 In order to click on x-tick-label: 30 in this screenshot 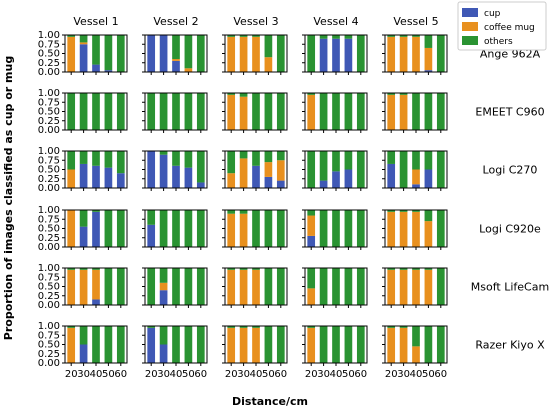, I will do `click(163, 374)`.